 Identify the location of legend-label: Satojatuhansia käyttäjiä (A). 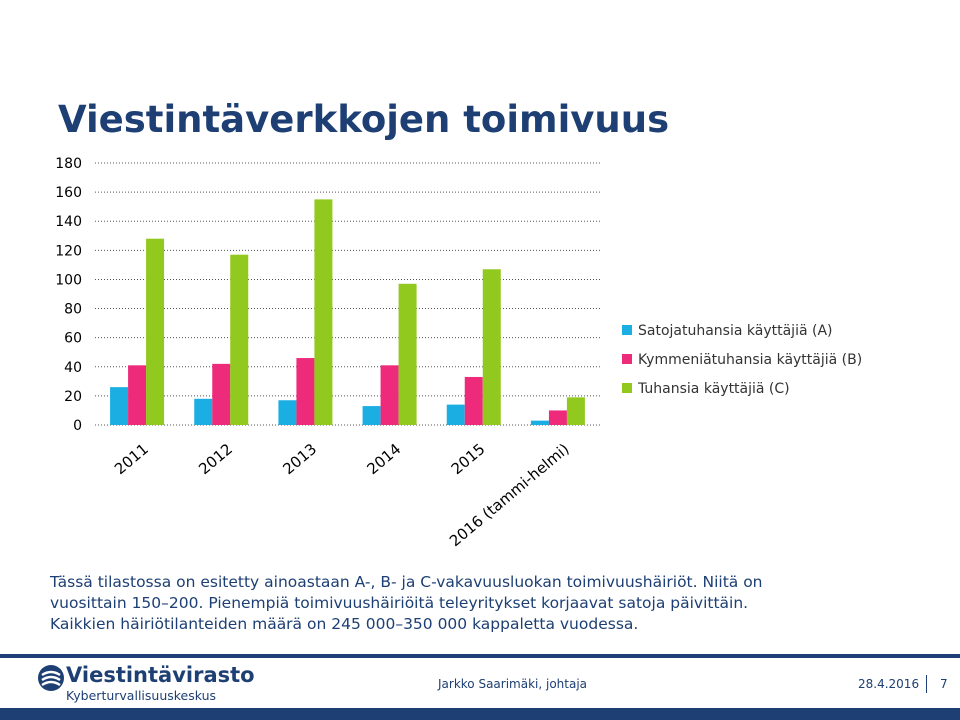
(735, 331).